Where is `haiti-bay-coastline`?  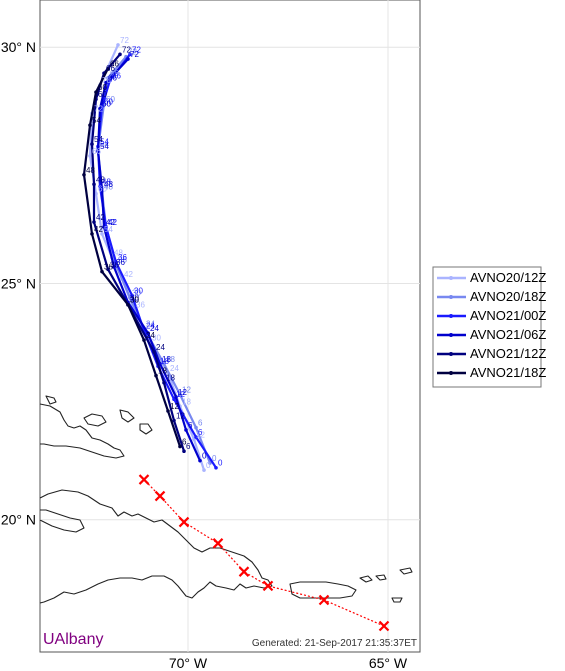 haiti-bay-coastline is located at coordinates (62, 521).